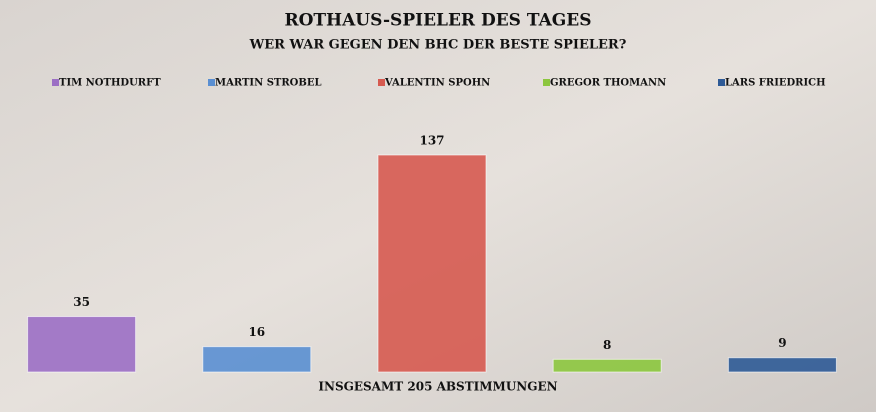 This screenshot has width=876, height=412. Describe the element at coordinates (81, 302) in the screenshot. I see `value-label: 35` at that location.